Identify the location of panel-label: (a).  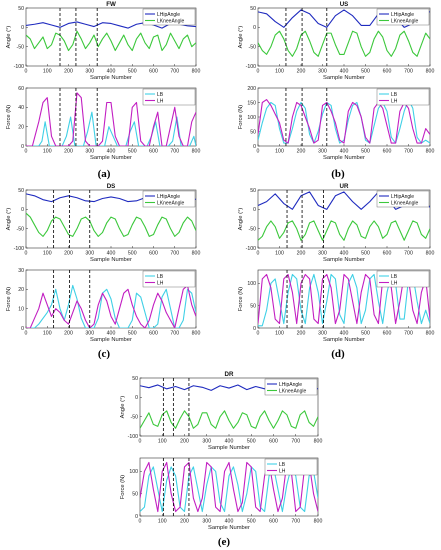
(104, 174).